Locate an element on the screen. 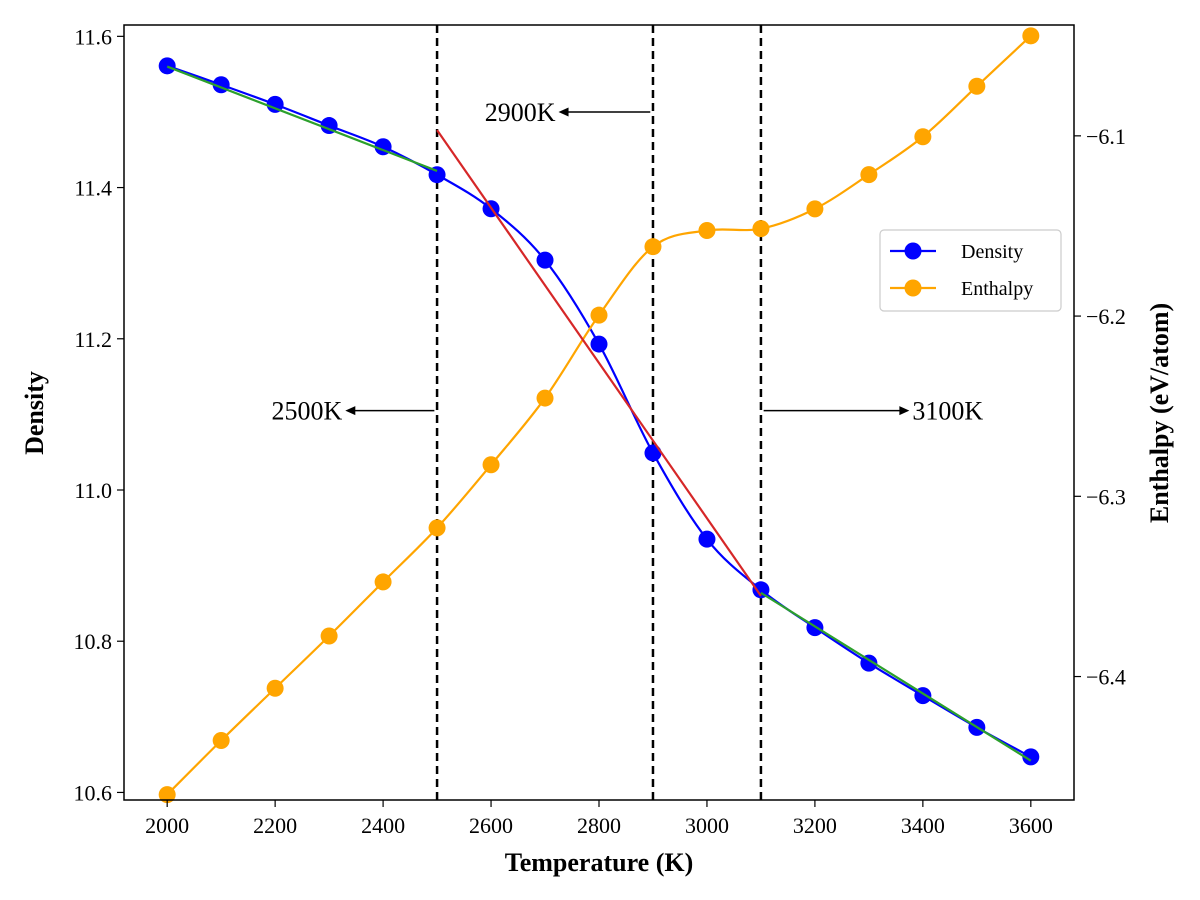 This screenshot has height=900, width=1200. legend-label: Density is located at coordinates (992, 252).